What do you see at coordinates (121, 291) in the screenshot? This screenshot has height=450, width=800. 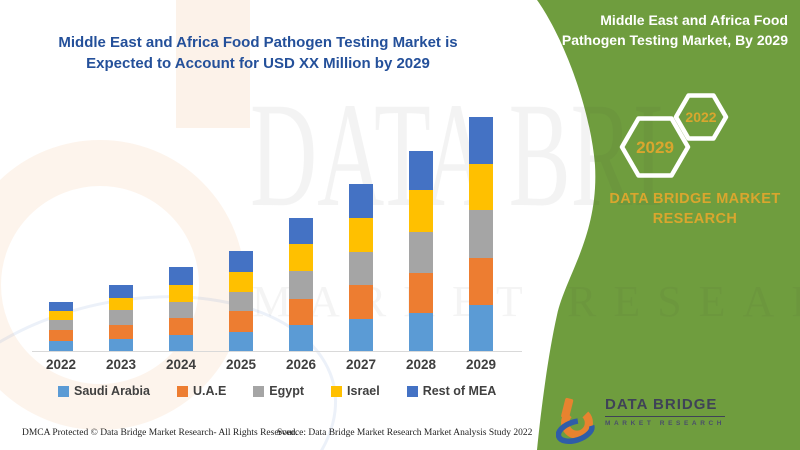 I see `segment-rest-of-mea-2023` at bounding box center [121, 291].